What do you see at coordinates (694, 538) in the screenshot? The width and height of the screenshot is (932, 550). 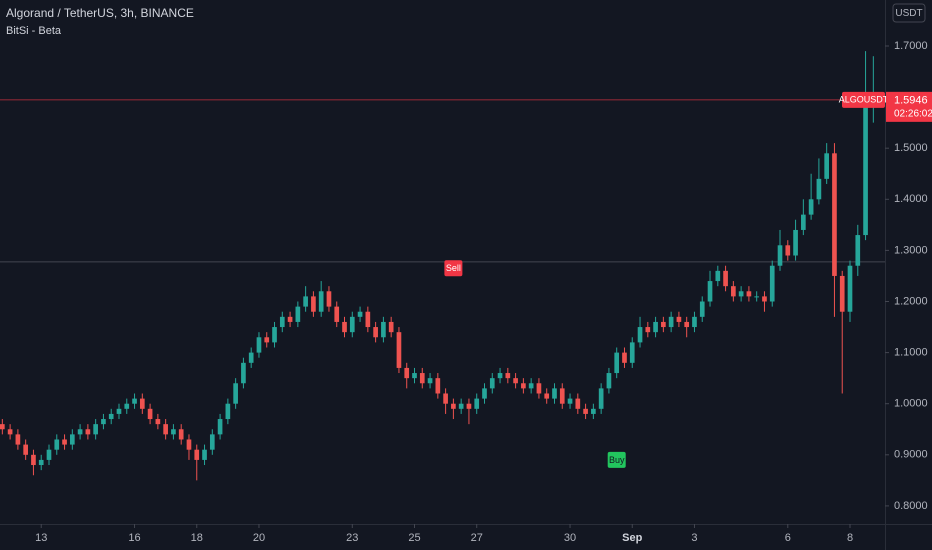 I see `x-tick-label: 3` at bounding box center [694, 538].